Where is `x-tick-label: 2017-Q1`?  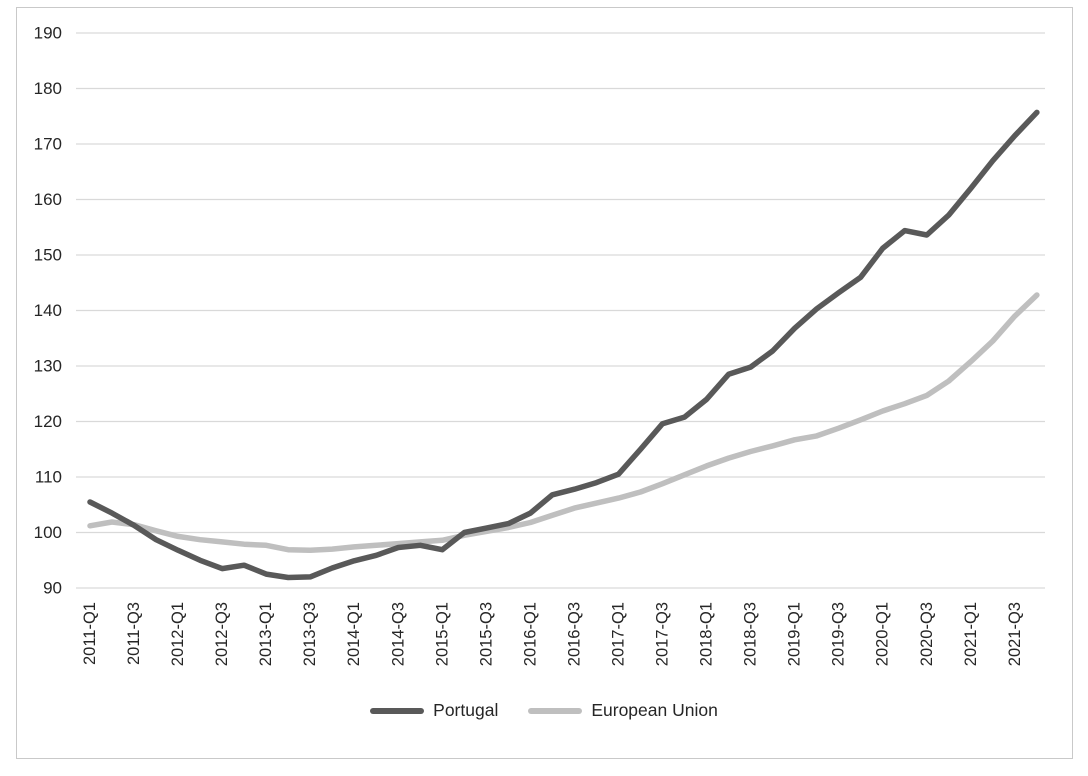 x-tick-label: 2017-Q1 is located at coordinates (618, 634).